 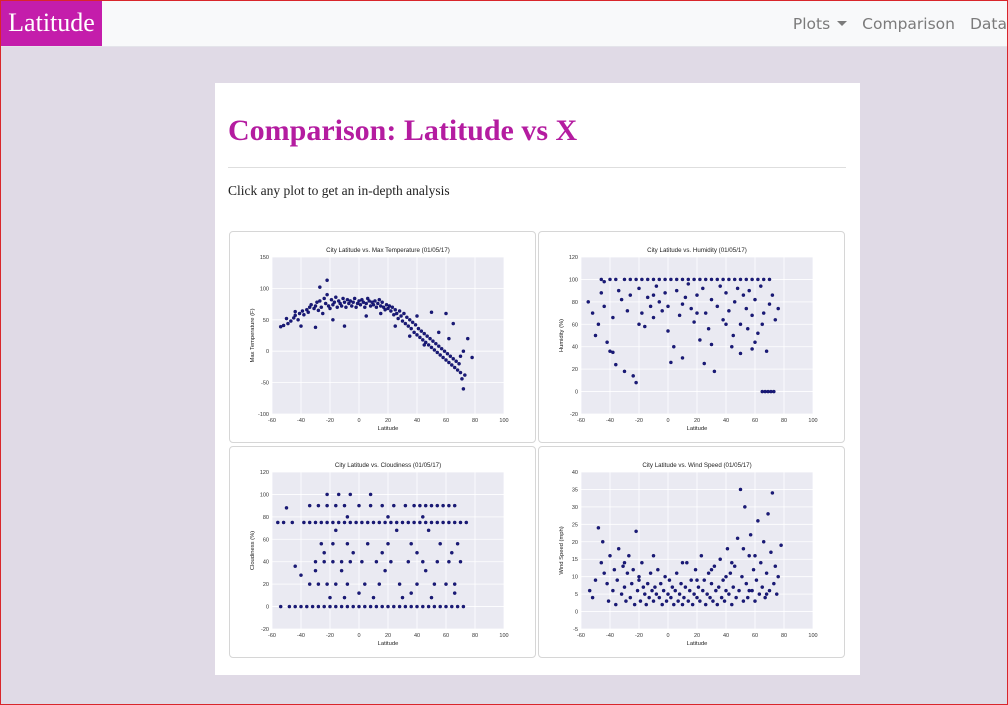 I want to click on x-tick-label: 60, so click(x=755, y=421).